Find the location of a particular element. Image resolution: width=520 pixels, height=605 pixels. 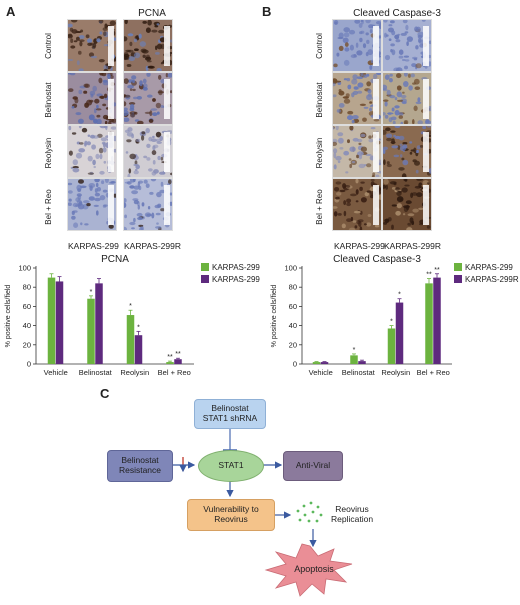

vulnerability-label: Vulnerability to Reovirus is located at coordinates (231, 514).